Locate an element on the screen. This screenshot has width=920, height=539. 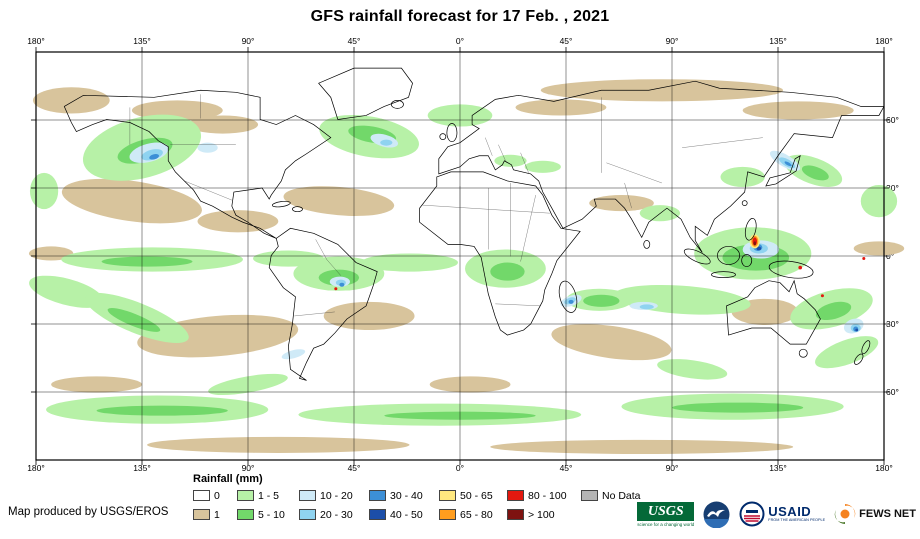
lon-axis-bottom: 180° 135° 90° 45° 0° 45° 90° 135° 180° is located at coordinates (460, 468).